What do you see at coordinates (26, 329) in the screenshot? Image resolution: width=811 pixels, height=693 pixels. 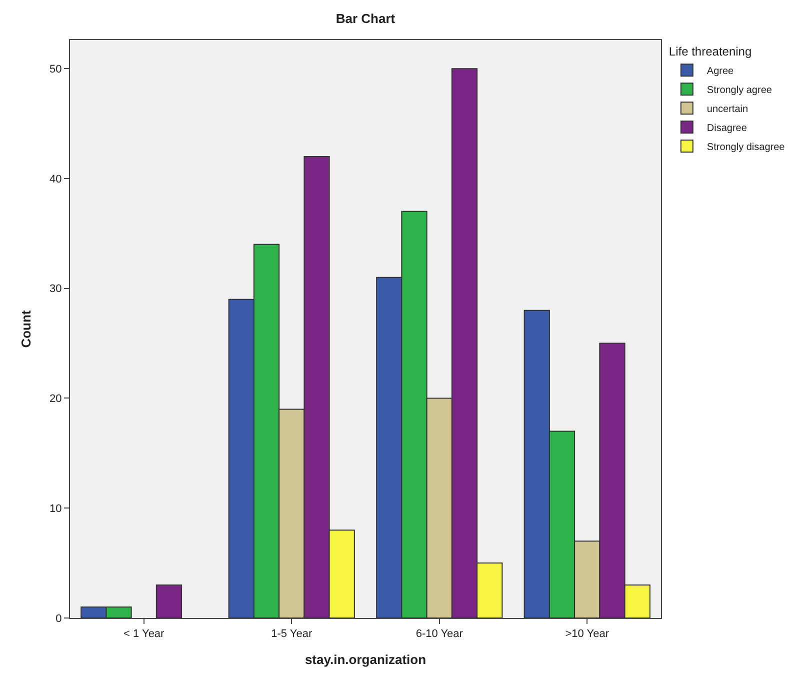 I see `y-axis-title: Count` at bounding box center [26, 329].